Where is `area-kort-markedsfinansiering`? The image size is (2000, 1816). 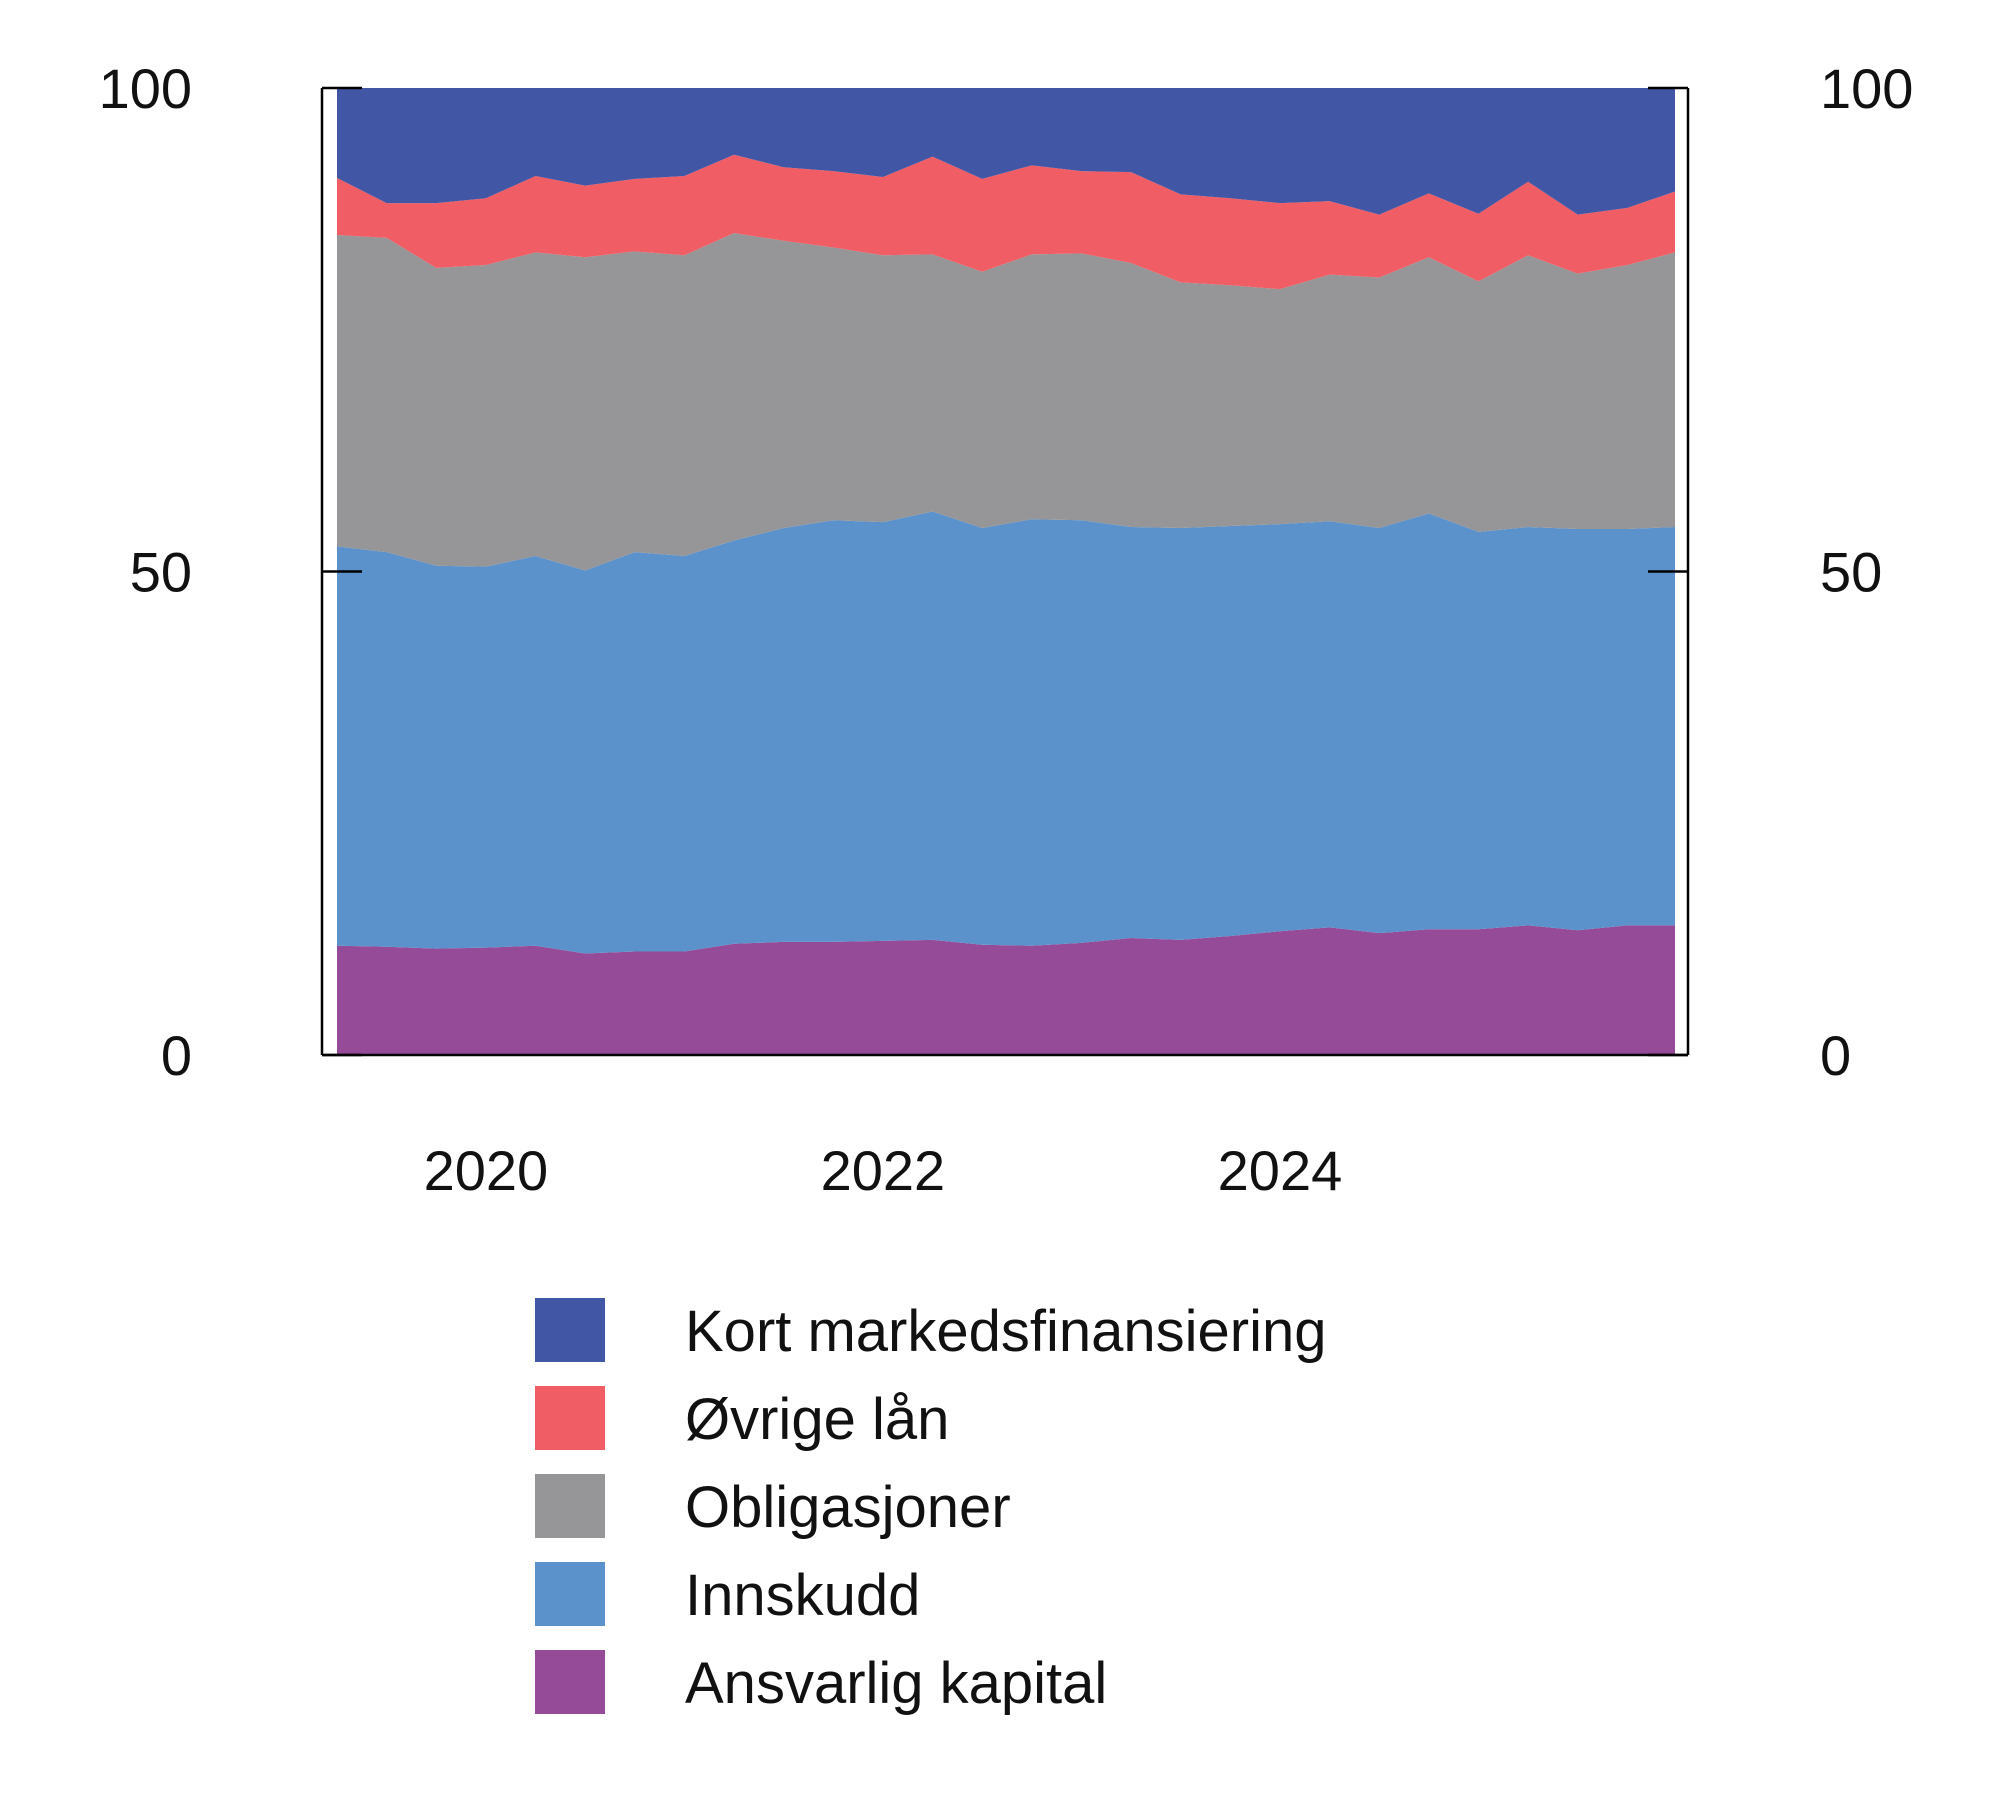
area-kort-markedsfinansiering is located at coordinates (1006, 151).